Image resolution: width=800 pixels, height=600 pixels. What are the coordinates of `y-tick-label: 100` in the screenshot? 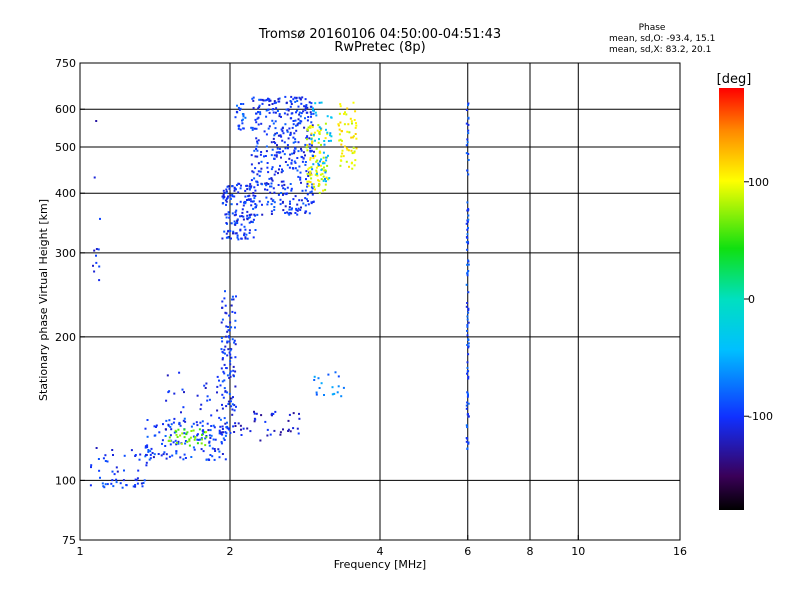 It's located at (65, 480).